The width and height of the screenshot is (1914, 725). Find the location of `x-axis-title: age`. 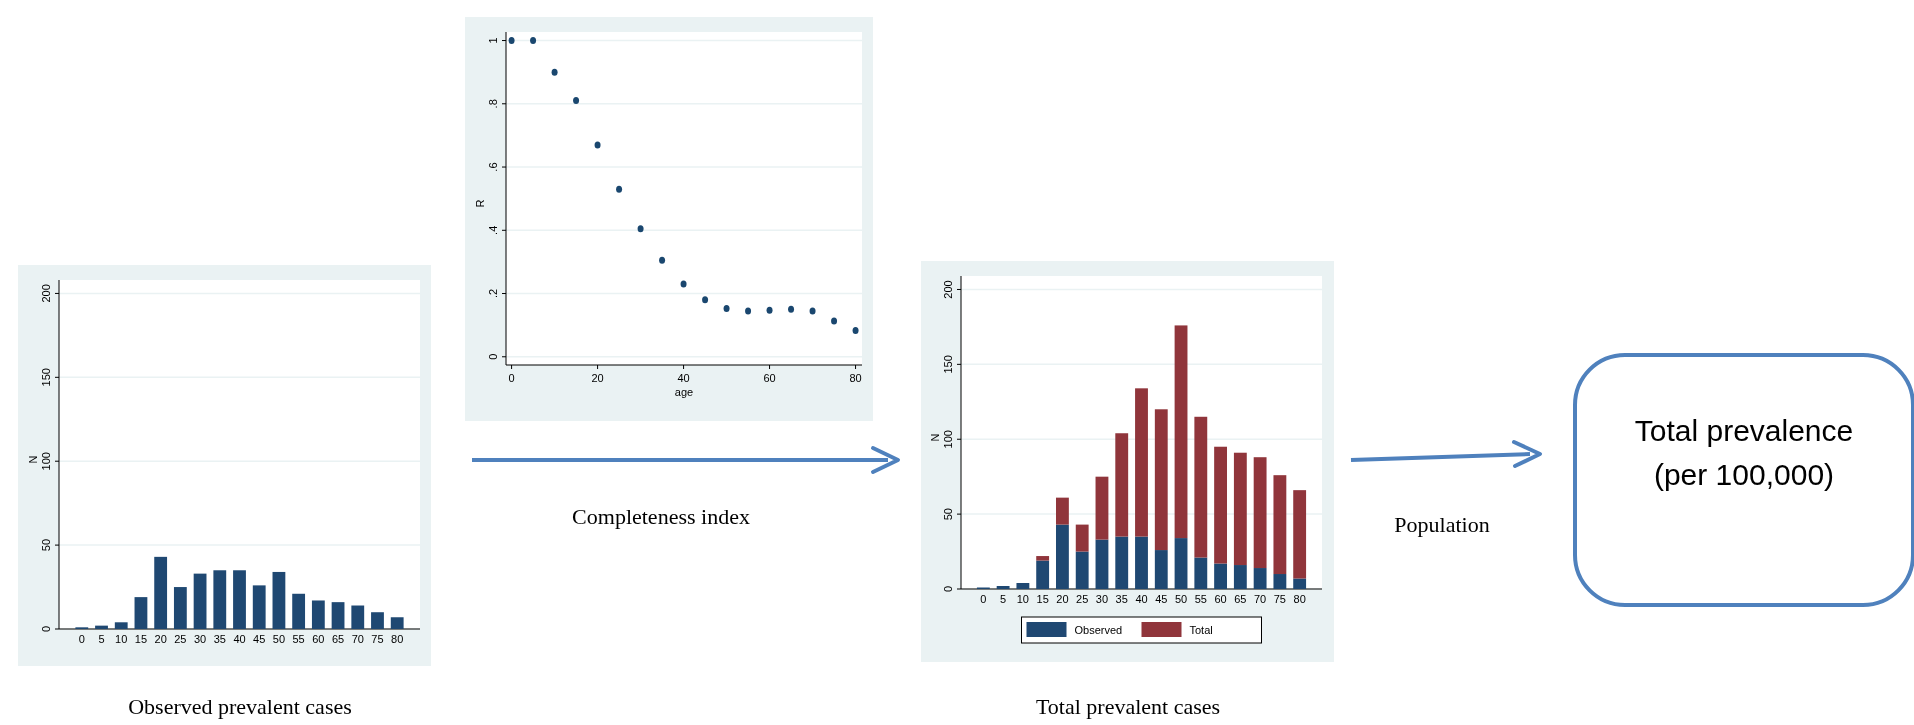

x-axis-title: age is located at coordinates (684, 392).